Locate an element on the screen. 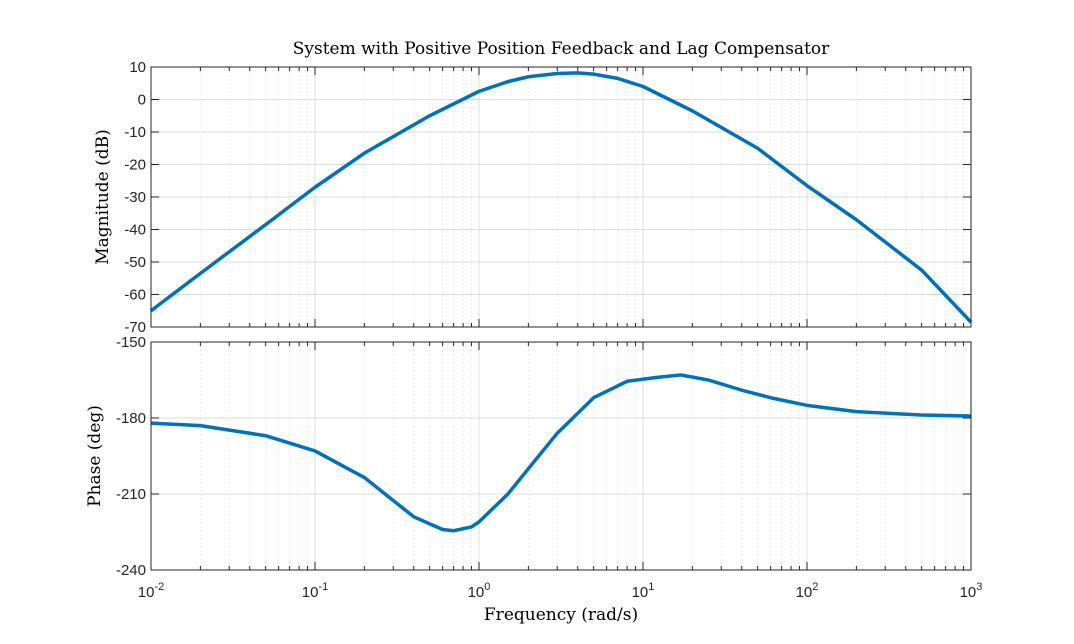 The width and height of the screenshot is (1074, 644). y-tick-label: -150 is located at coordinates (131, 342).